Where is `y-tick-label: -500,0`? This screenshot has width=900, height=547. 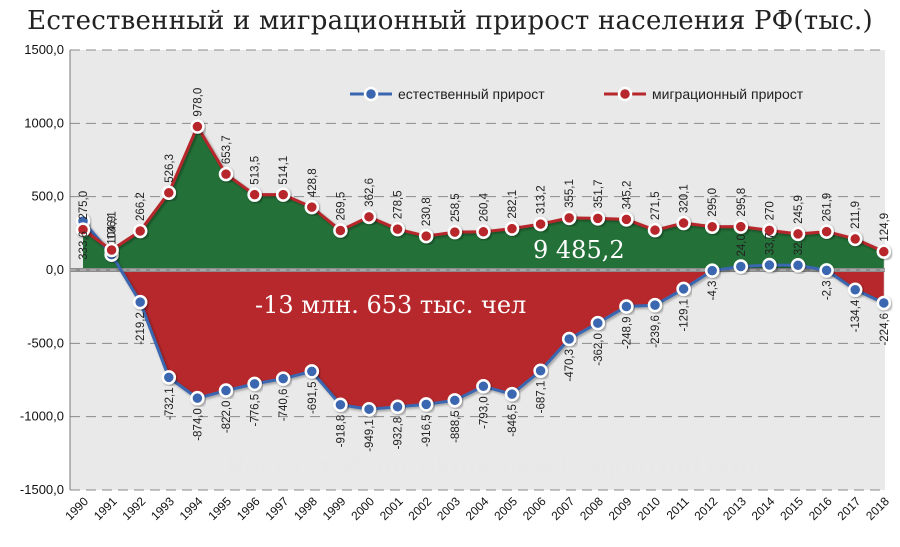 y-tick-label: -500,0 is located at coordinates (45, 342).